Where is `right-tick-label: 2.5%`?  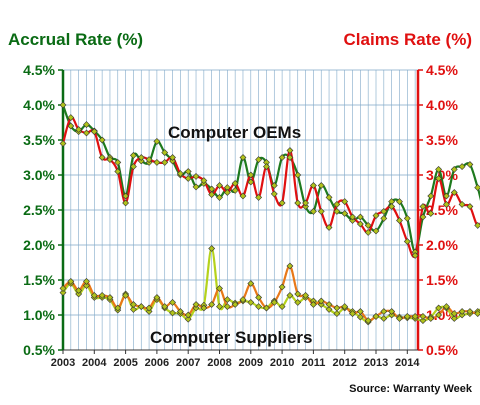
right-tick-label: 2.5% is located at coordinates (442, 210).